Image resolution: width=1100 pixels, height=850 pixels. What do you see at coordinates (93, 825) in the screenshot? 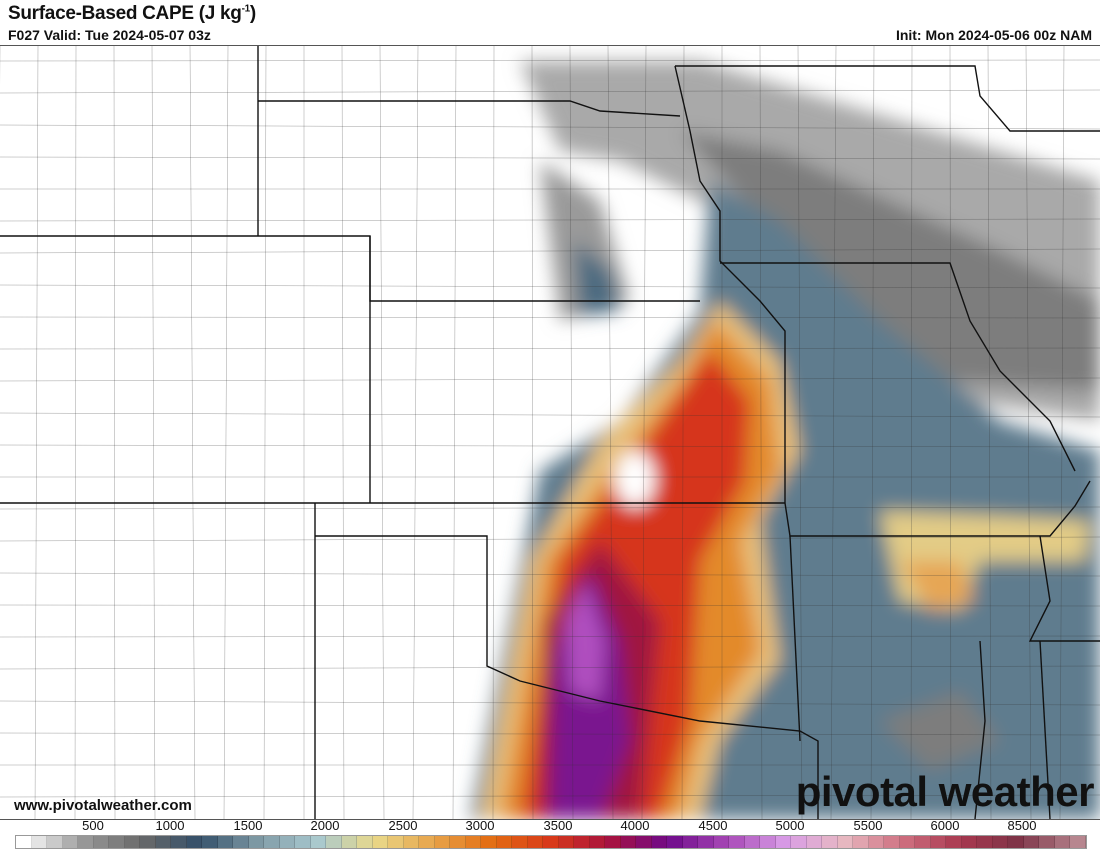
I see `tick-label: 500` at bounding box center [93, 825].